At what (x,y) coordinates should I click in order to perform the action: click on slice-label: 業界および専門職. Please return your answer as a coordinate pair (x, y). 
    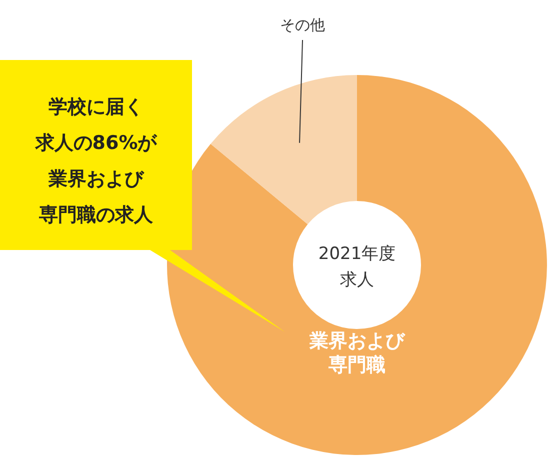
    Looking at the image, I should click on (357, 353).